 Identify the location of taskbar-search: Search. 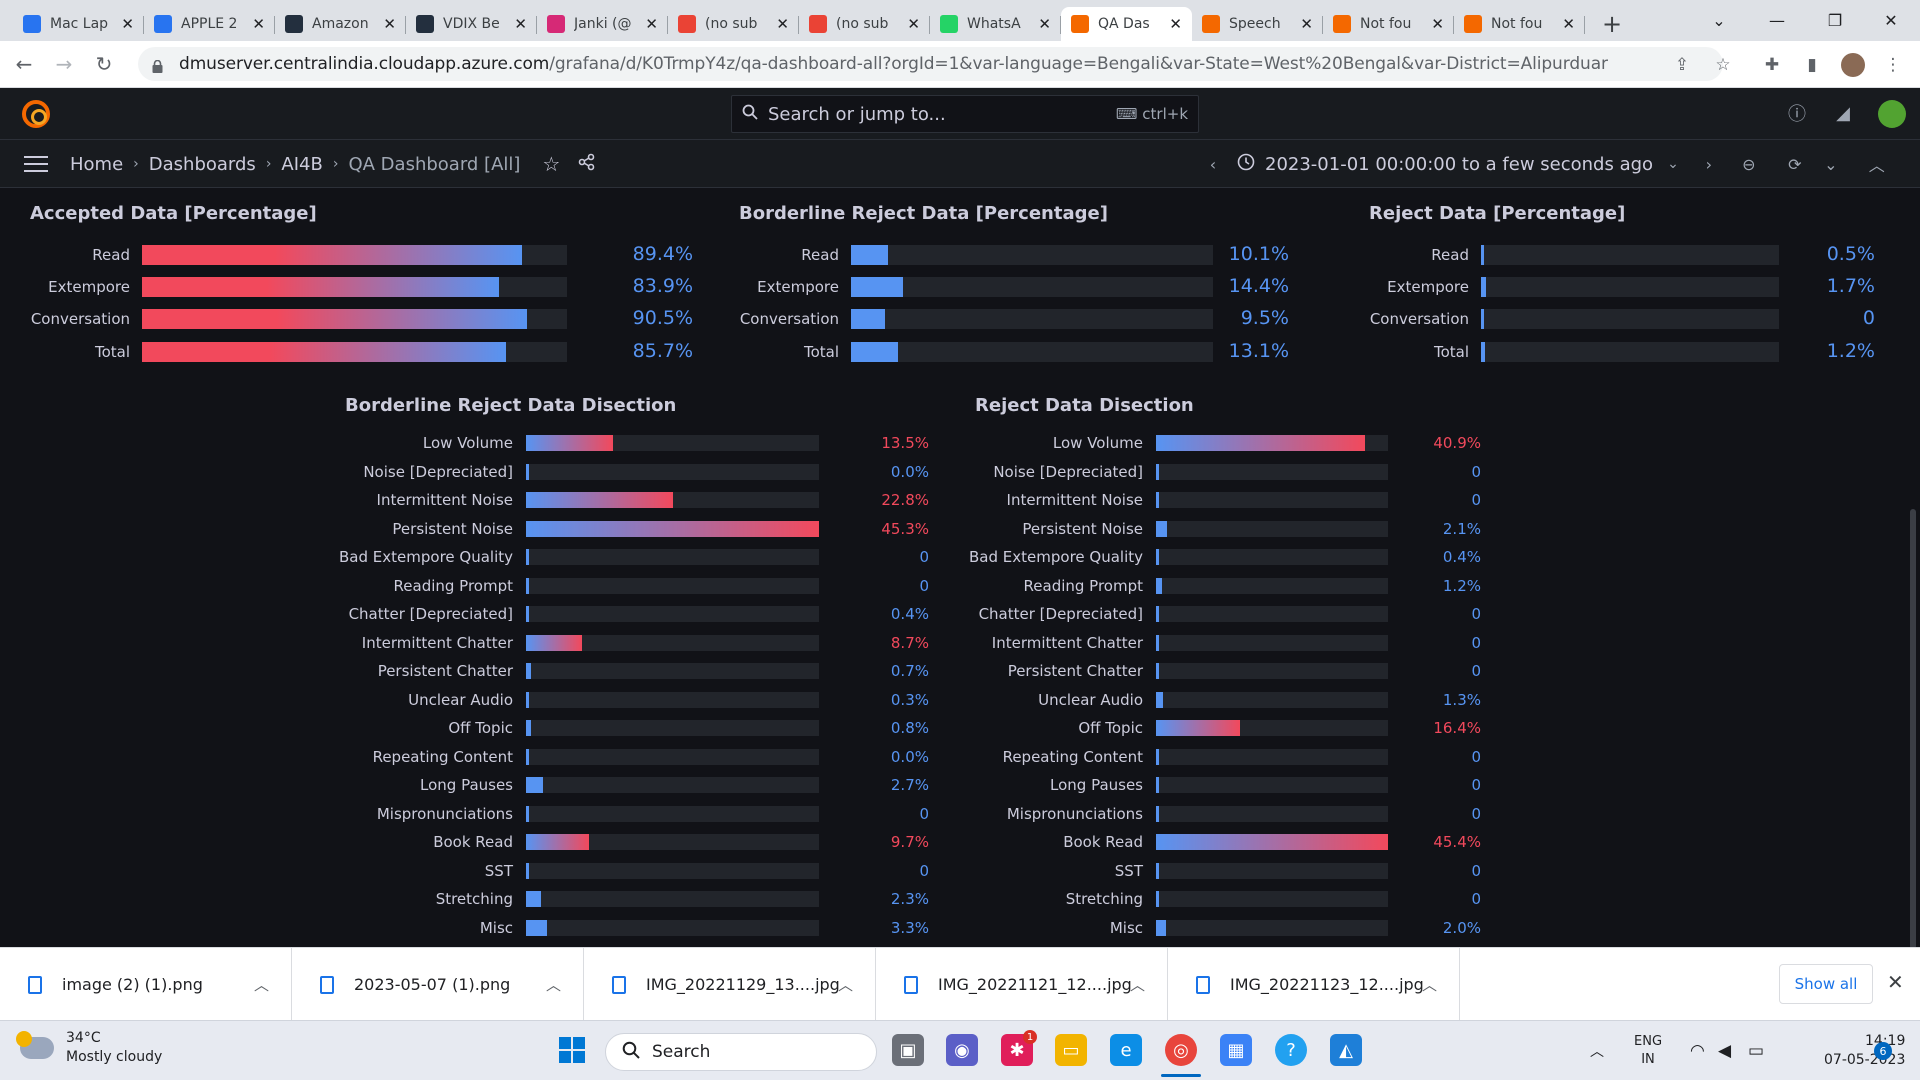
(741, 1052).